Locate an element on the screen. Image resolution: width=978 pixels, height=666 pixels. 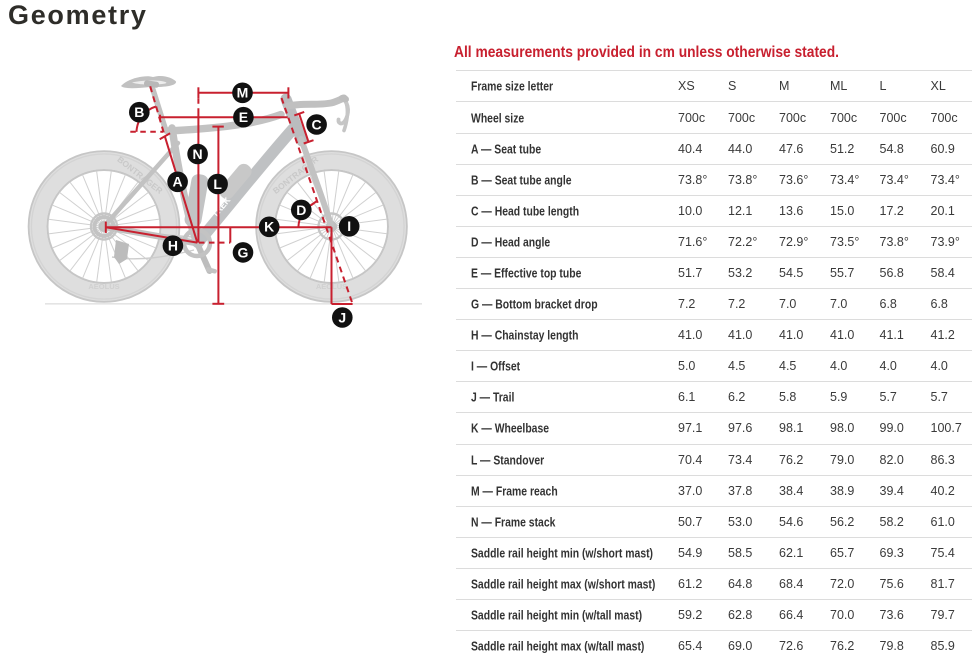
svg-text: B is located at coordinates (139, 112).